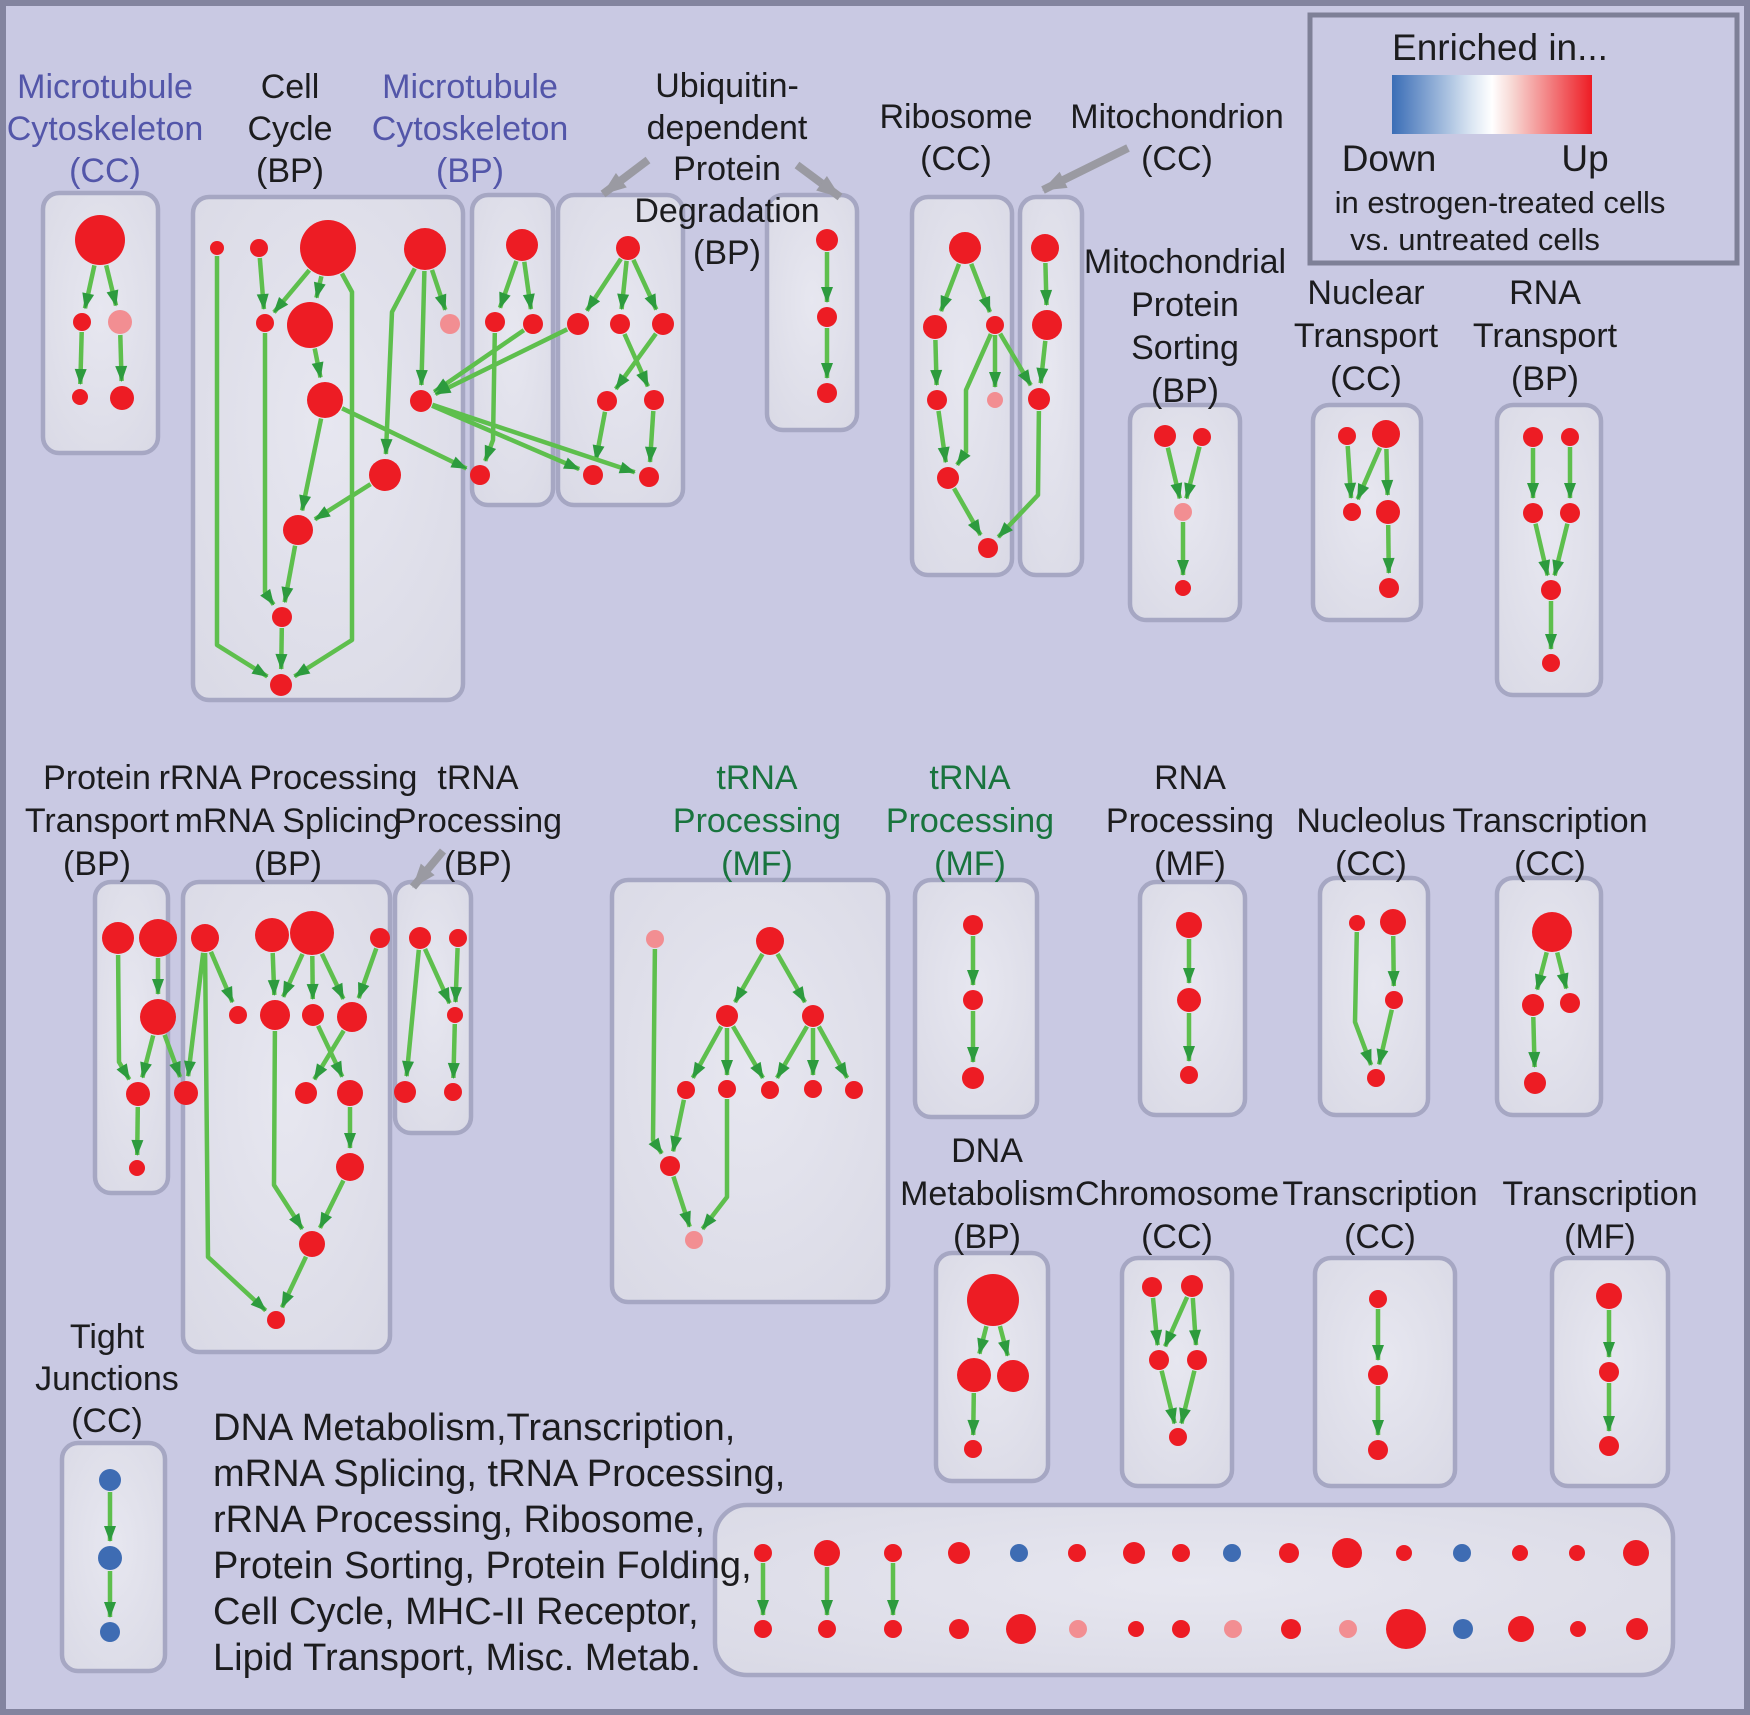 The width and height of the screenshot is (1750, 1715). What do you see at coordinates (120, 322) in the screenshot?
I see `gene-node-microtubule-cc-rp` at bounding box center [120, 322].